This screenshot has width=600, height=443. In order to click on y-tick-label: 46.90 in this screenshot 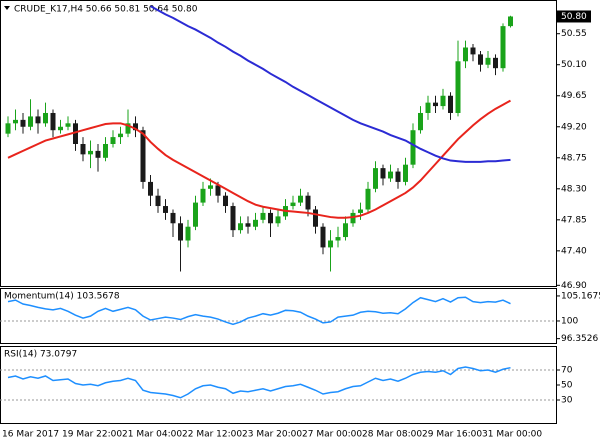, I will do `click(574, 286)`.